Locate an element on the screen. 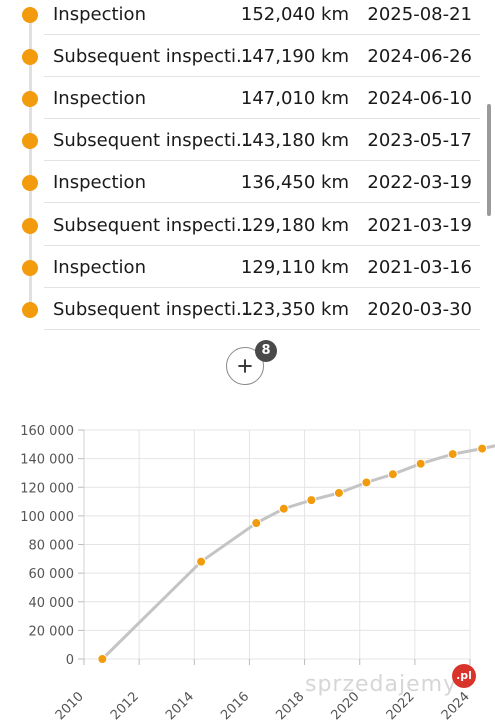 This screenshot has width=495, height=720. inspection-mileage: 123,350 km is located at coordinates (294, 309).